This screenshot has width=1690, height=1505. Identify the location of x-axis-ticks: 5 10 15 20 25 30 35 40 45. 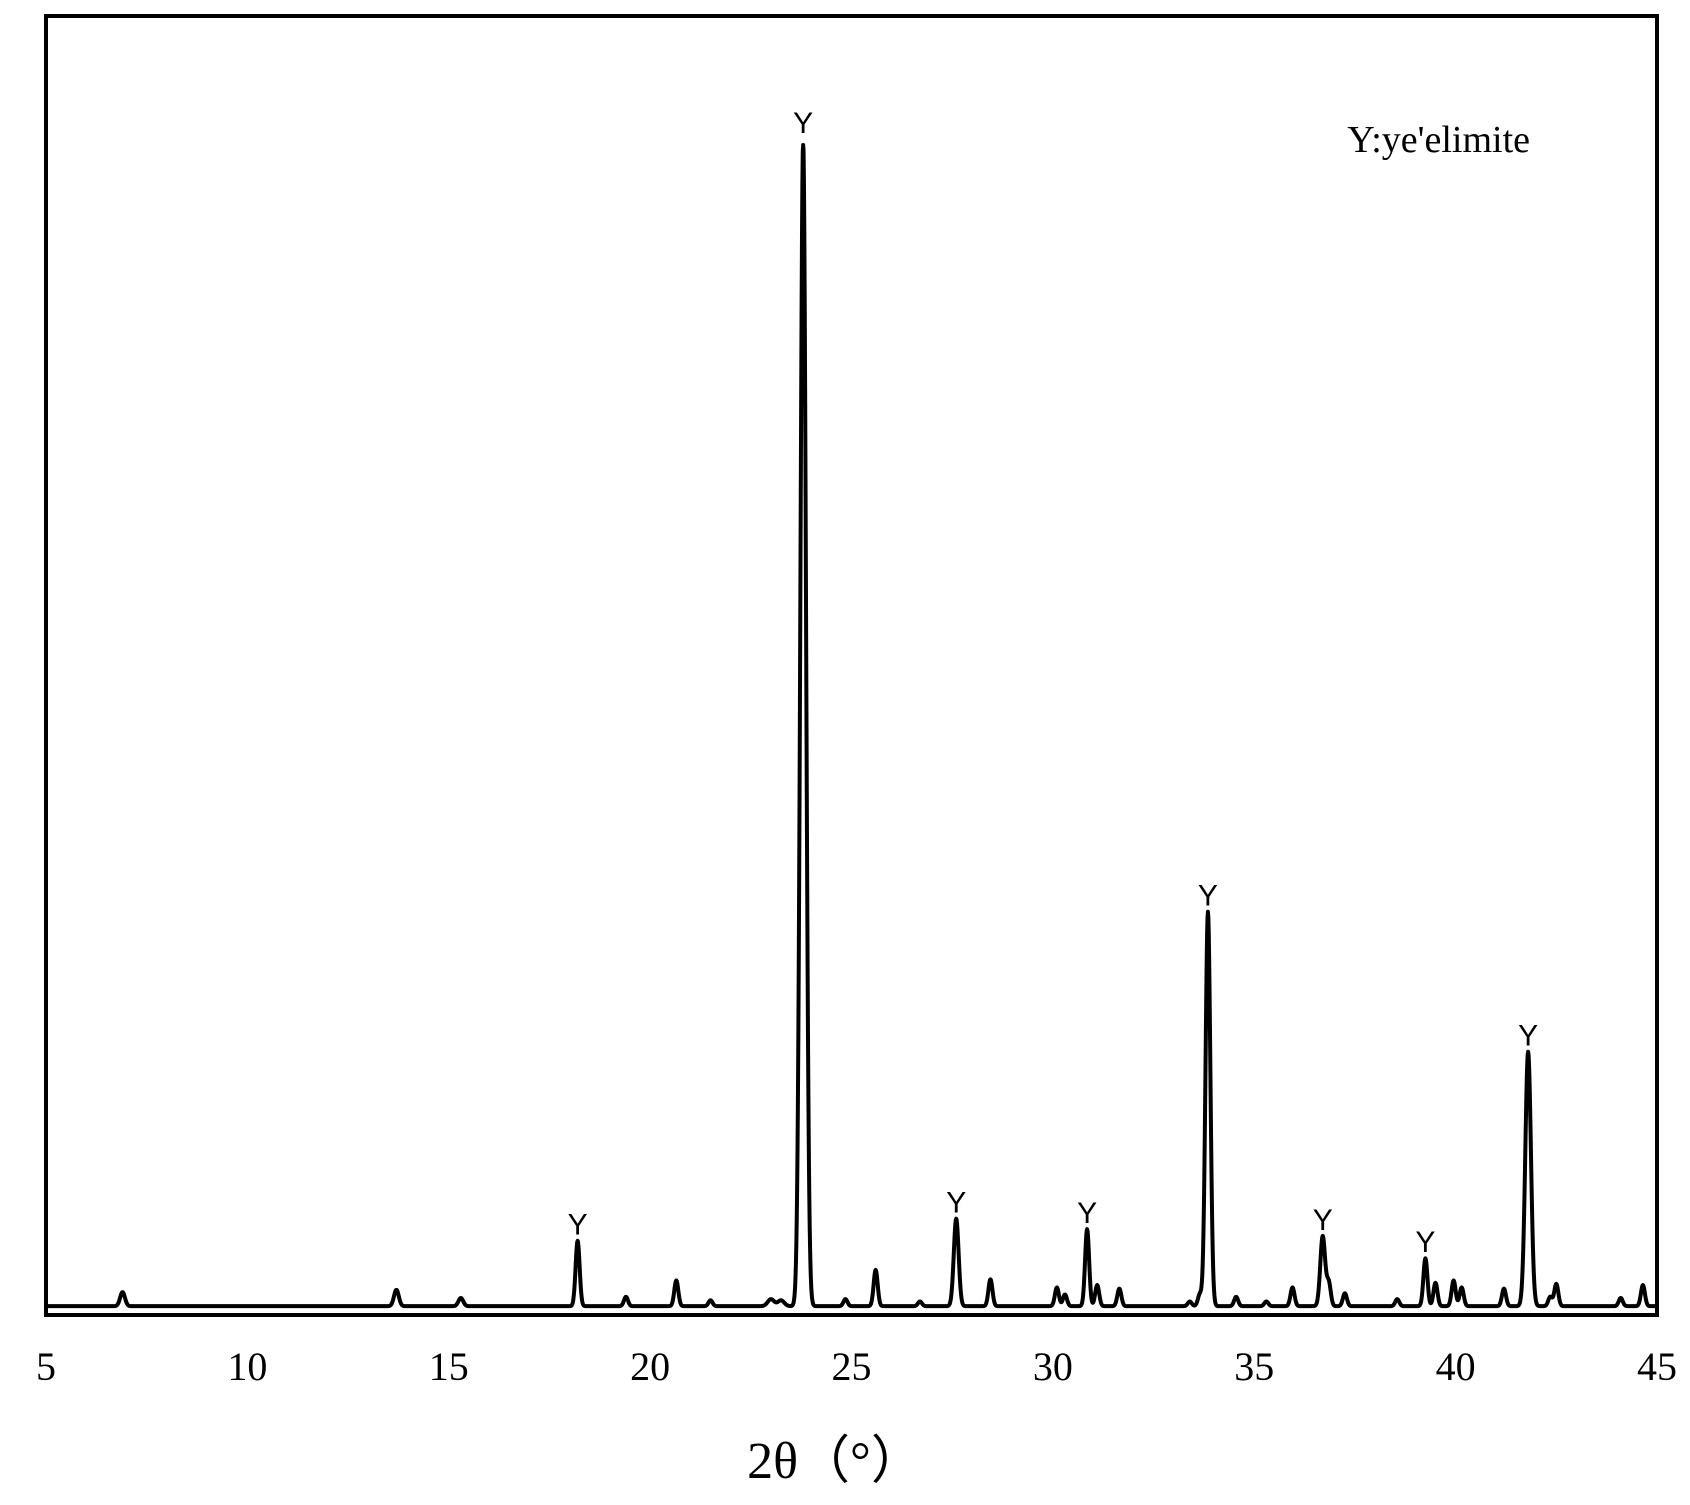
(856, 1366).